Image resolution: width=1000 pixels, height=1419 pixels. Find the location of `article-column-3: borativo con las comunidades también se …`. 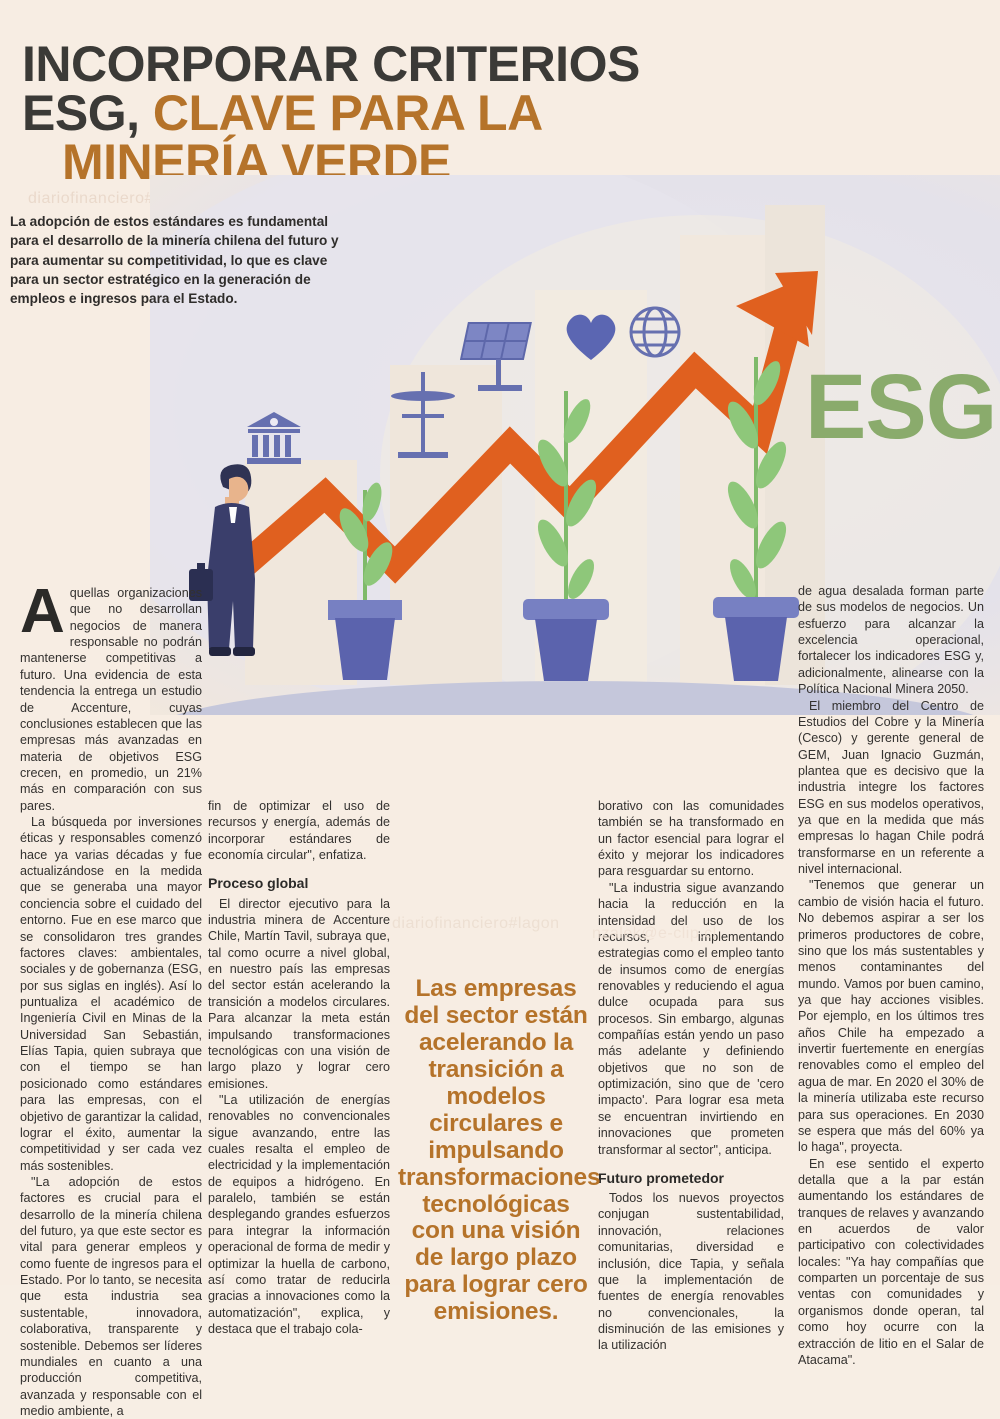

article-column-3: borativo con las comunidades también se … is located at coordinates (691, 1076).